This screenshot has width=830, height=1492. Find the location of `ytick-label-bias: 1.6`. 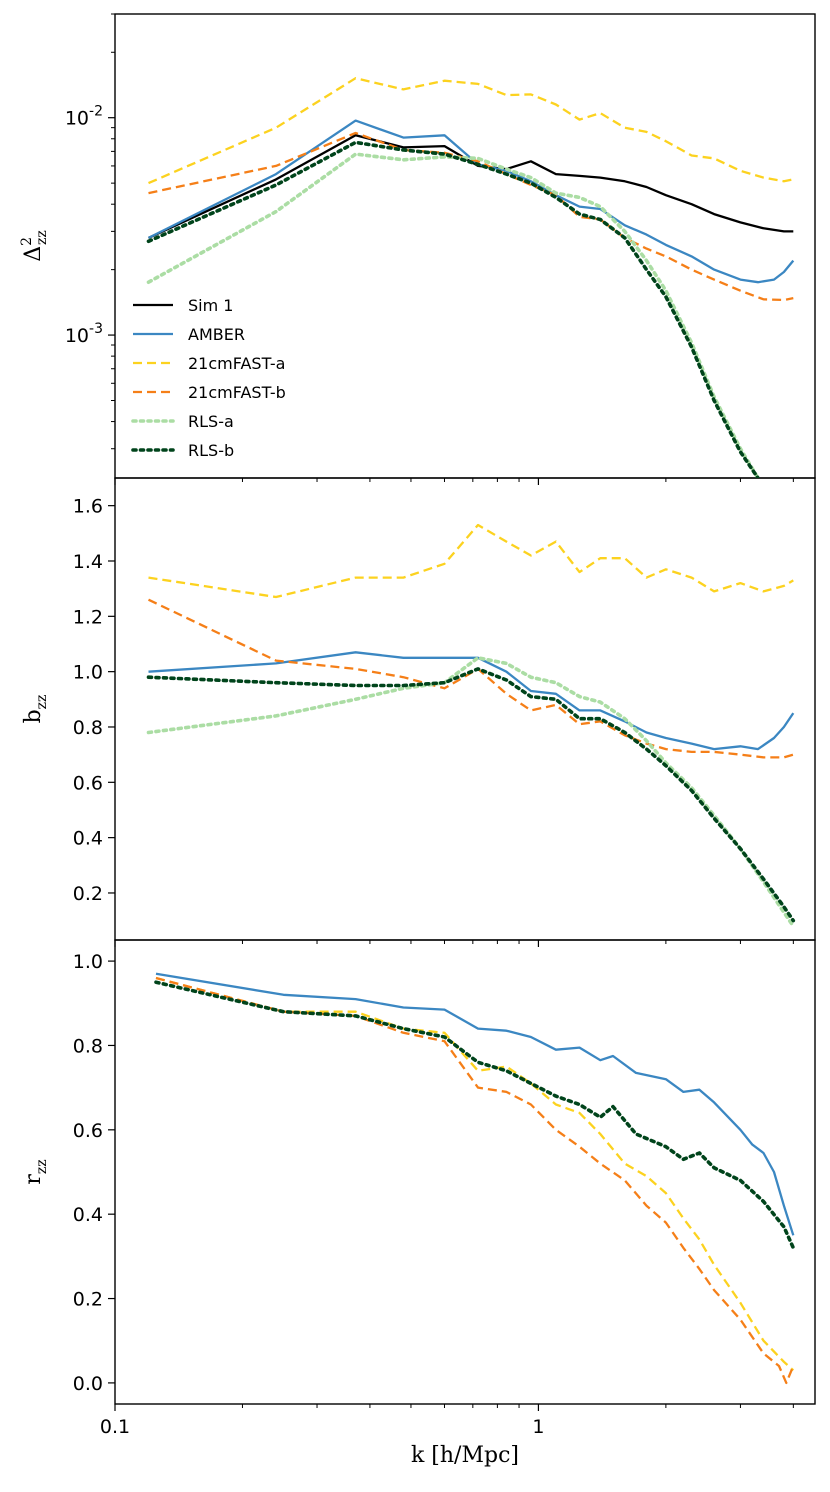

ytick-label-bias: 1.6 is located at coordinates (88, 507).